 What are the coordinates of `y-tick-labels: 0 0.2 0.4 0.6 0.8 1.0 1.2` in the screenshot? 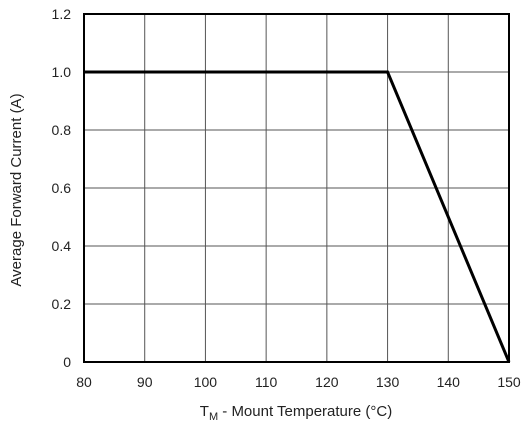 It's located at (62, 188).